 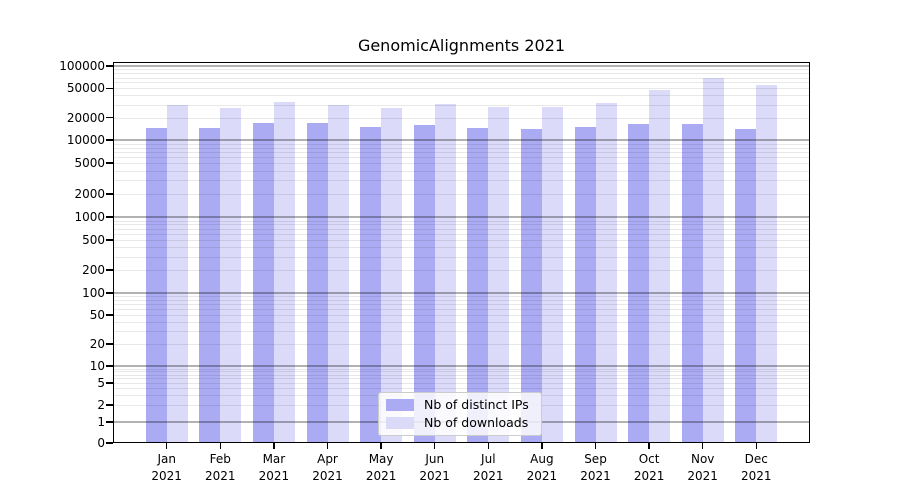 I want to click on y-tick-label: 5000, so click(x=89, y=163).